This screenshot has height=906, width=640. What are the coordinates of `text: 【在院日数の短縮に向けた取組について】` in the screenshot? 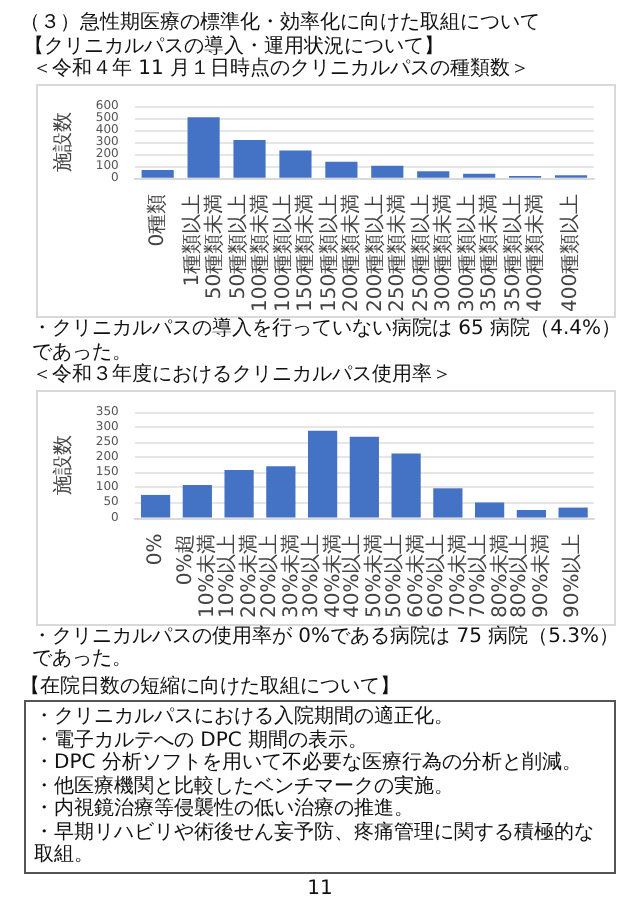 It's located at (210, 686).